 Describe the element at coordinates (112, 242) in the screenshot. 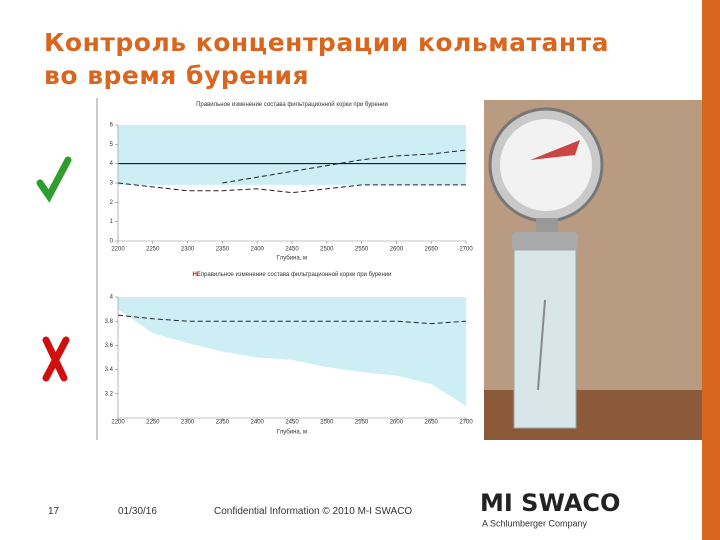

I see `y-tick-label: 0` at that location.